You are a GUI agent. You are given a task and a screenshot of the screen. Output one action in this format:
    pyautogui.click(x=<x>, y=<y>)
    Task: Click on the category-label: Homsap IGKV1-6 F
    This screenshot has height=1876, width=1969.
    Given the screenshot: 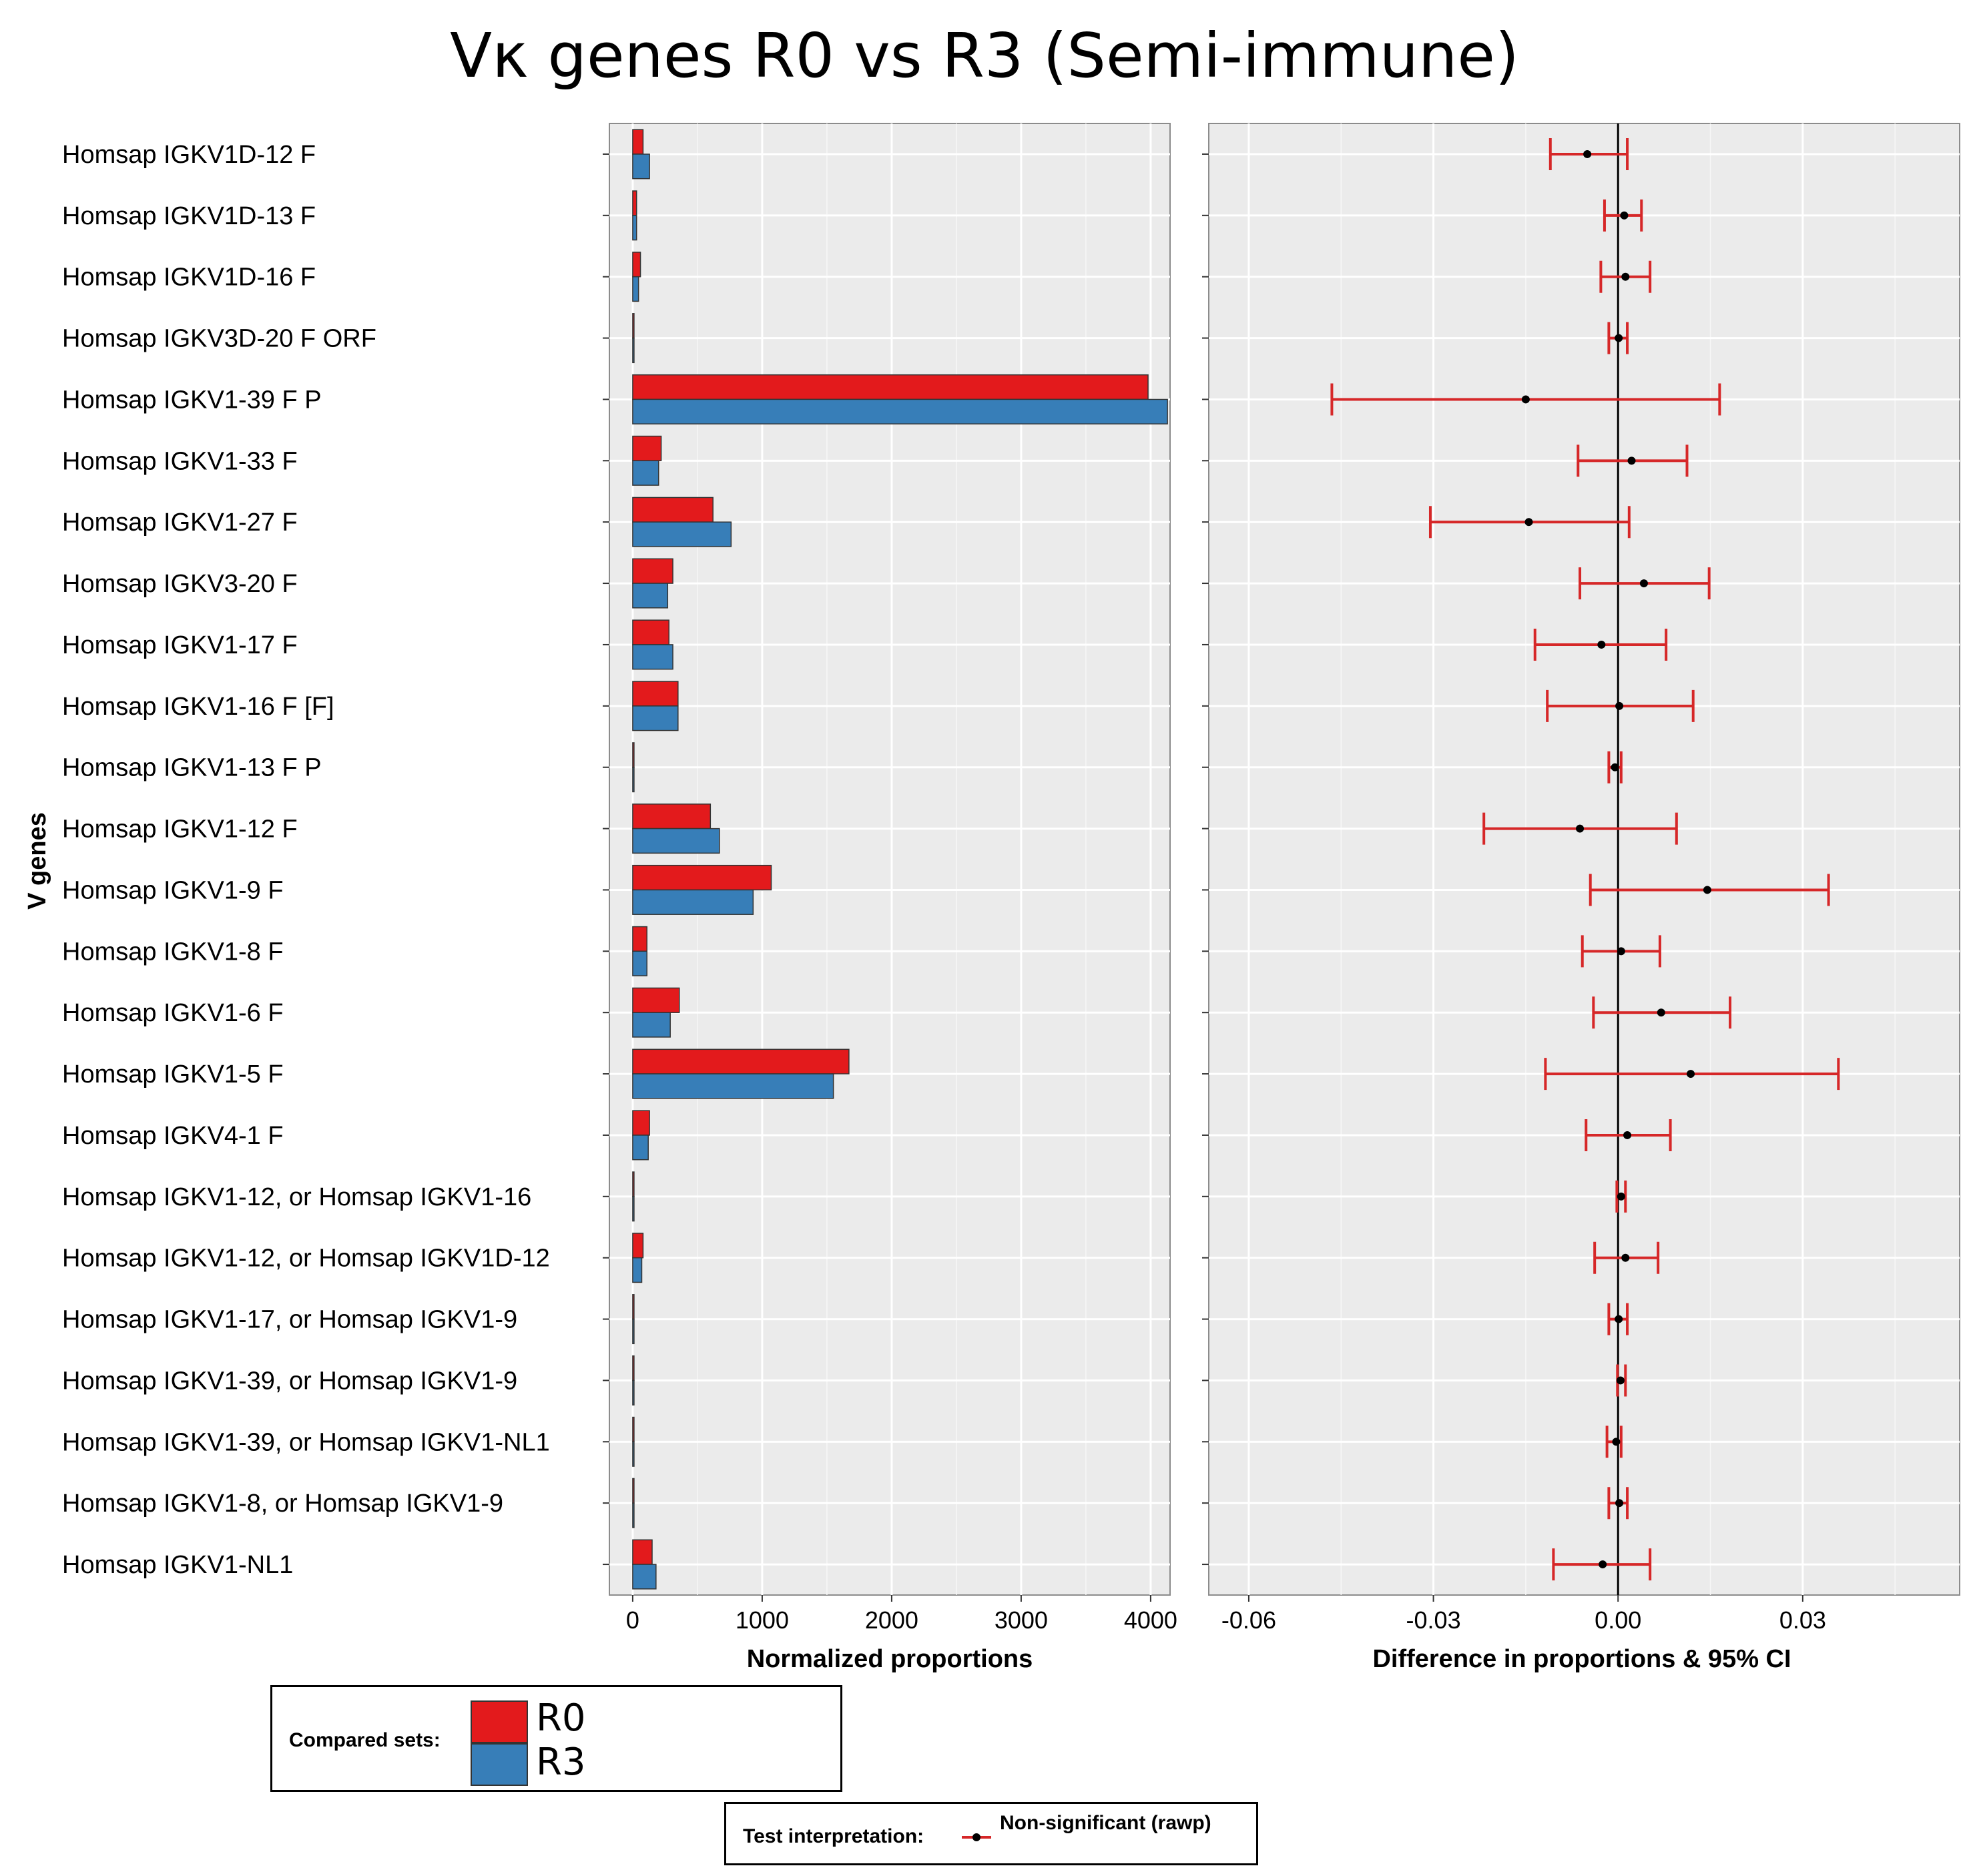 What is the action you would take?
    pyautogui.click(x=173, y=1013)
    